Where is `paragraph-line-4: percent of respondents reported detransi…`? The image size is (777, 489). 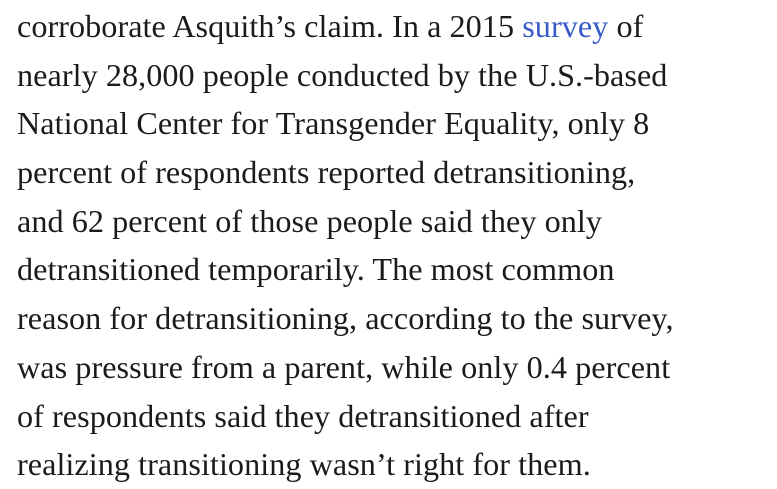
paragraph-line-4: percent of respondents reported detransi… is located at coordinates (397, 172).